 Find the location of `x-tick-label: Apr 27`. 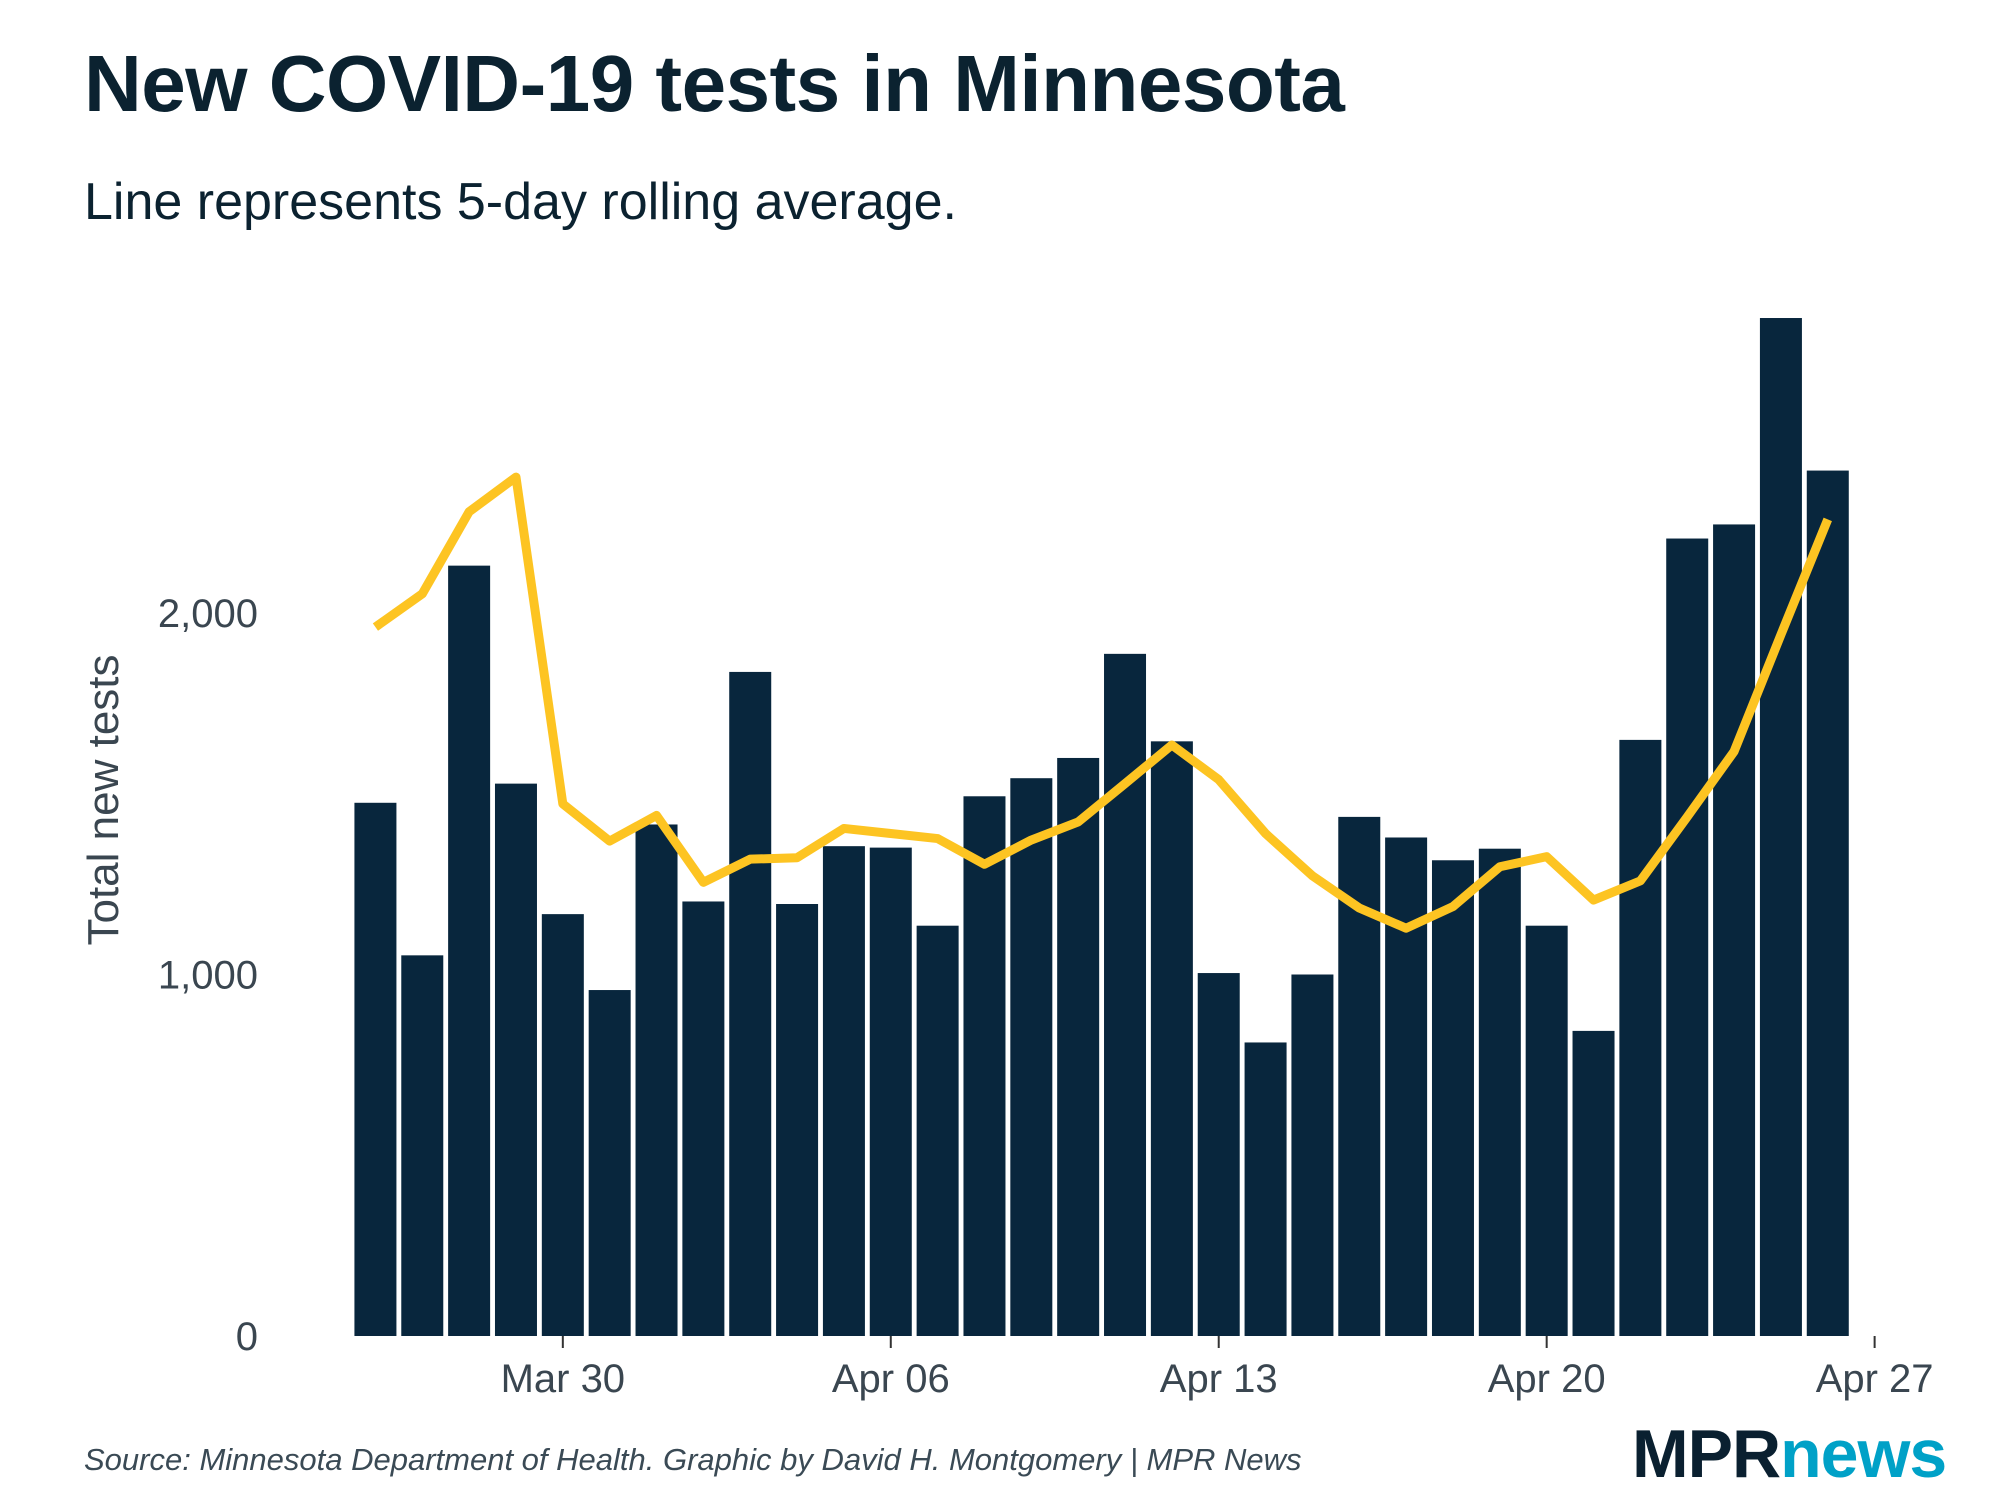

x-tick-label: Apr 27 is located at coordinates (1875, 1379).